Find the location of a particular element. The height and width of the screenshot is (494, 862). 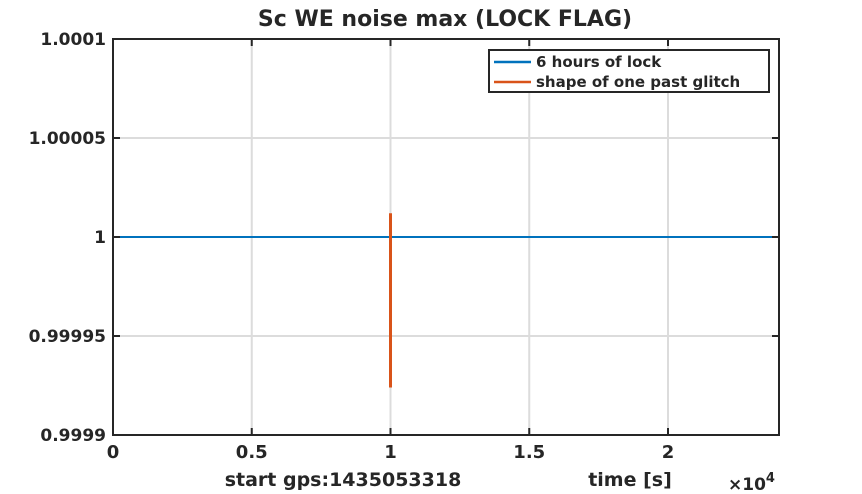

x-tick-label: 0 is located at coordinates (113, 452).